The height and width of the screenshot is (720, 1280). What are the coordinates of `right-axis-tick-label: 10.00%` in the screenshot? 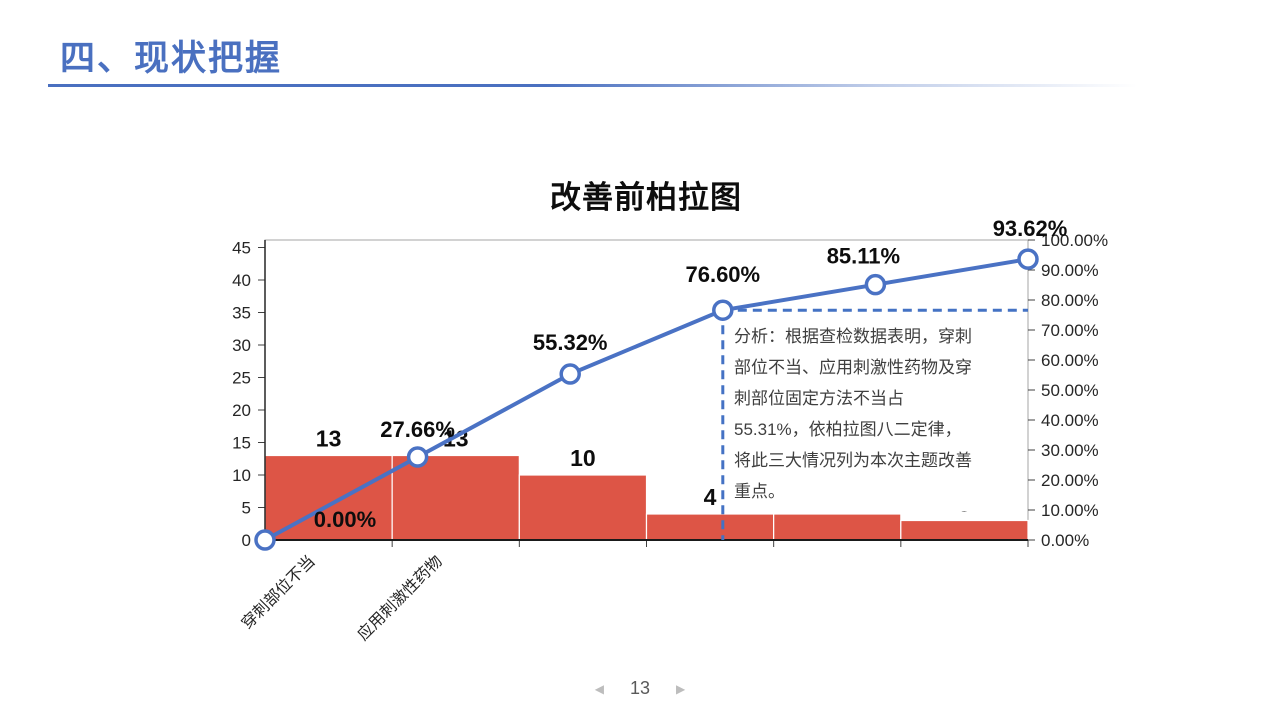 It's located at (1070, 510).